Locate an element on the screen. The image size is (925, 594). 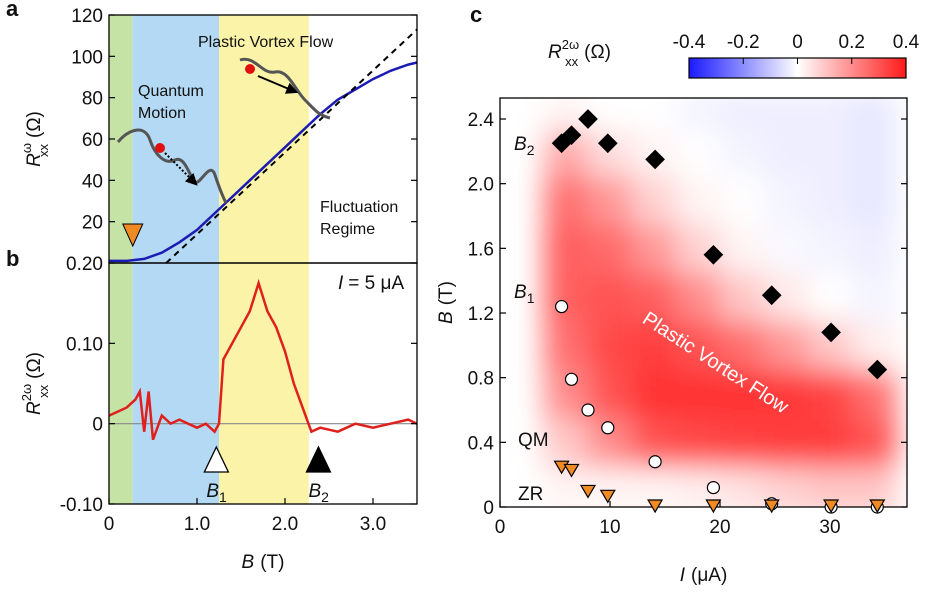
y-tick-label: 0.8 is located at coordinates (481, 379).